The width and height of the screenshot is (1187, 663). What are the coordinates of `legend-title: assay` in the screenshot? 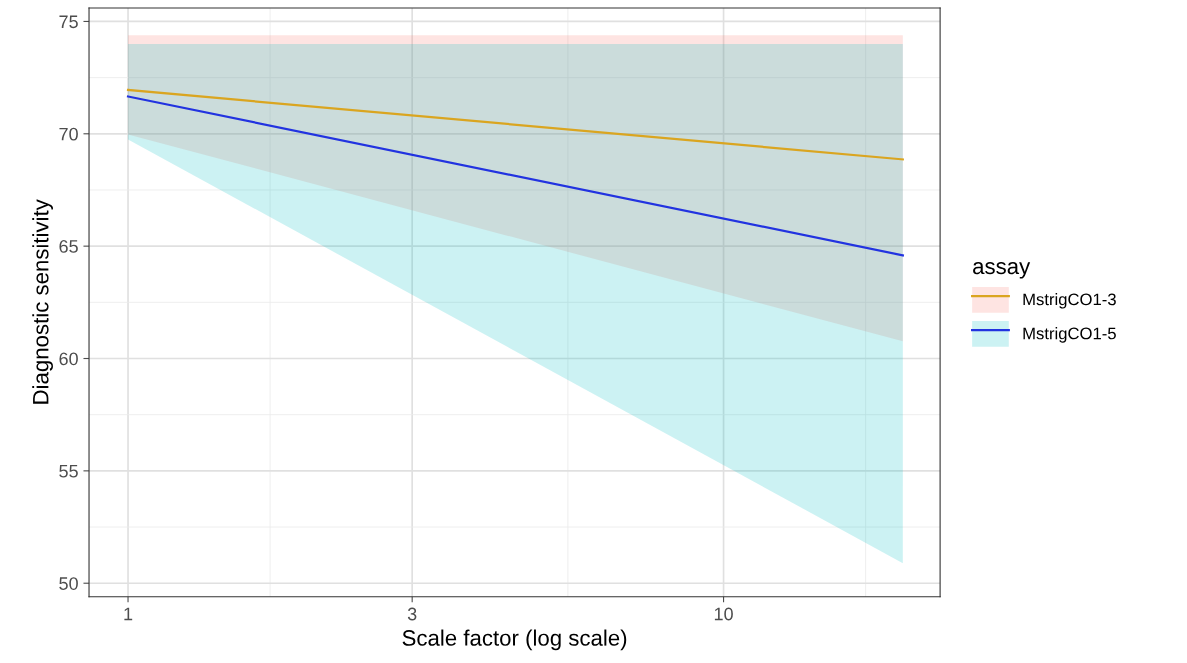 It's located at (1002, 270).